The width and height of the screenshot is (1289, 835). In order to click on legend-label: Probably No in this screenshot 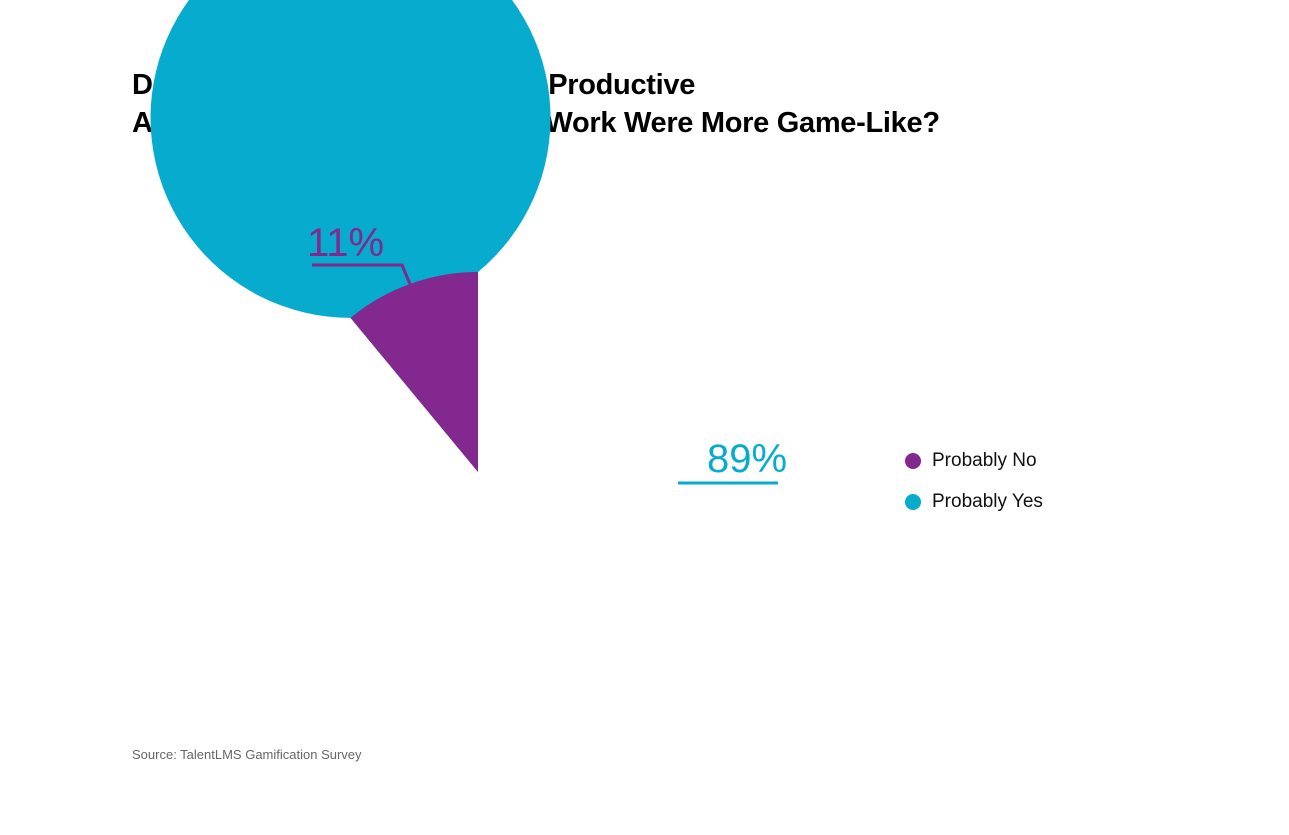, I will do `click(984, 460)`.